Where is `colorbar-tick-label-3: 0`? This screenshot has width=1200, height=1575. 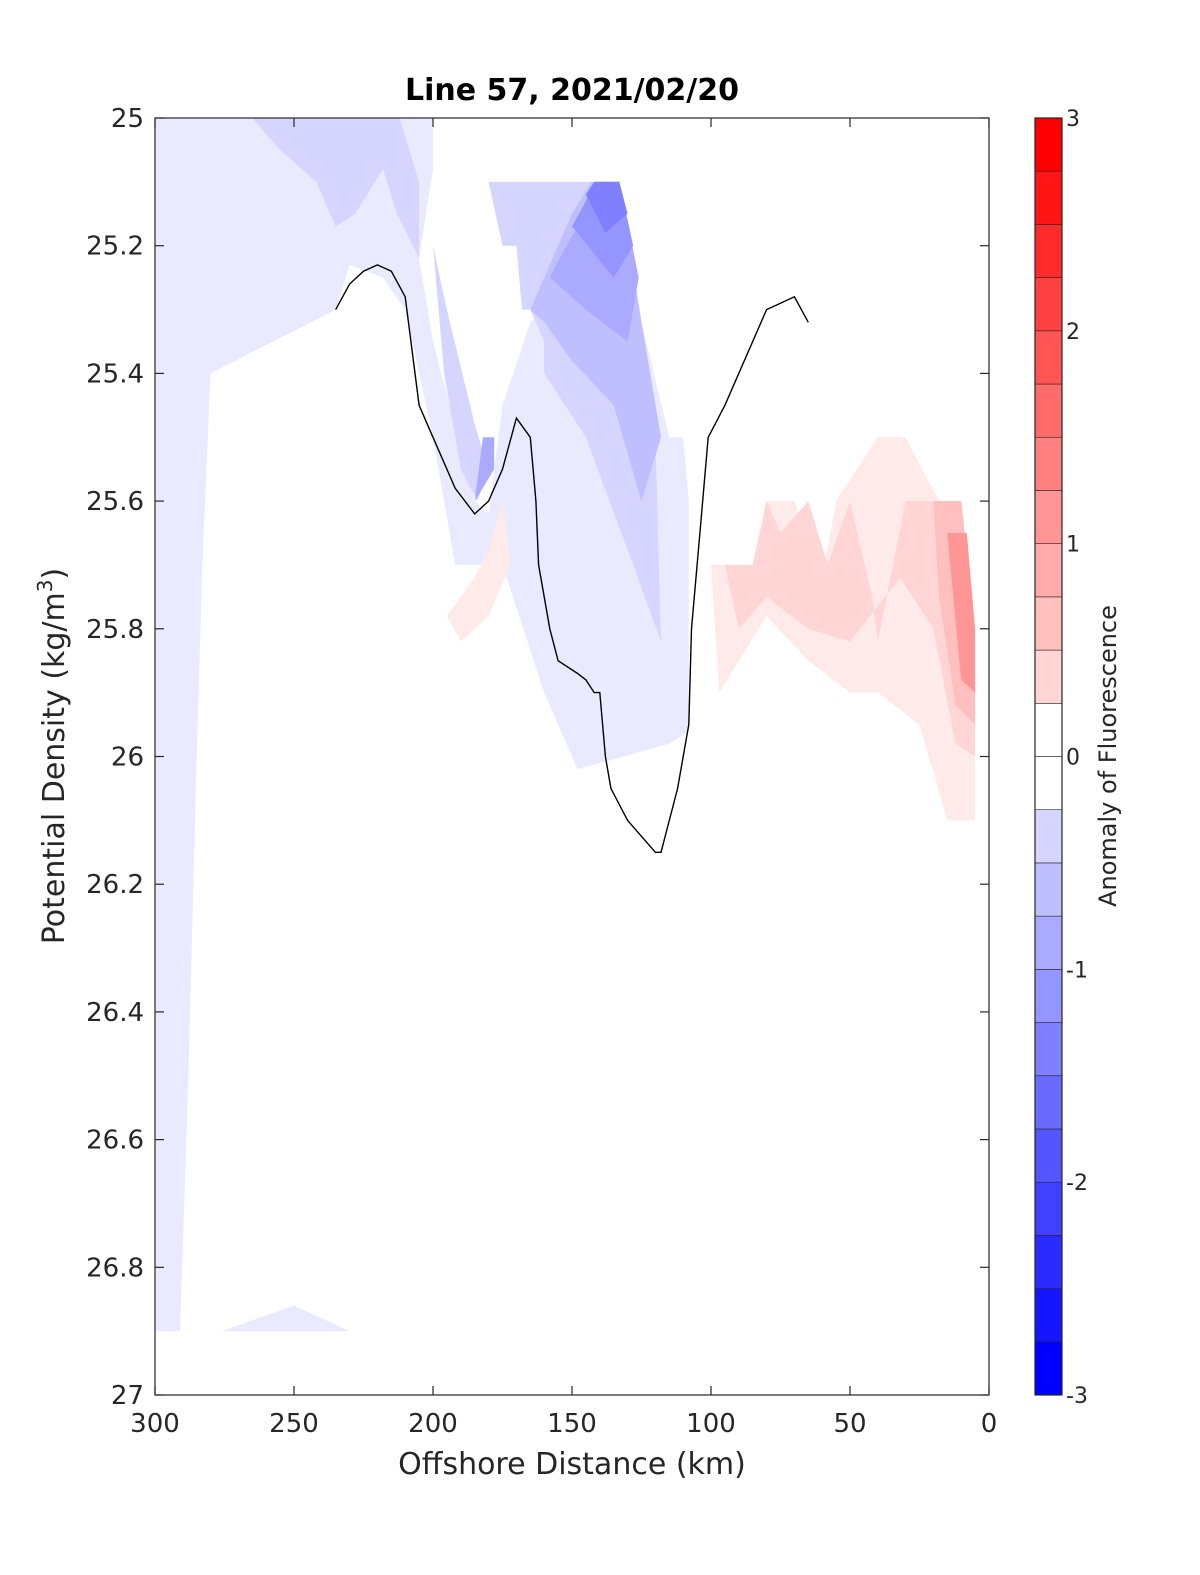
colorbar-tick-label-3: 0 is located at coordinates (1073, 758).